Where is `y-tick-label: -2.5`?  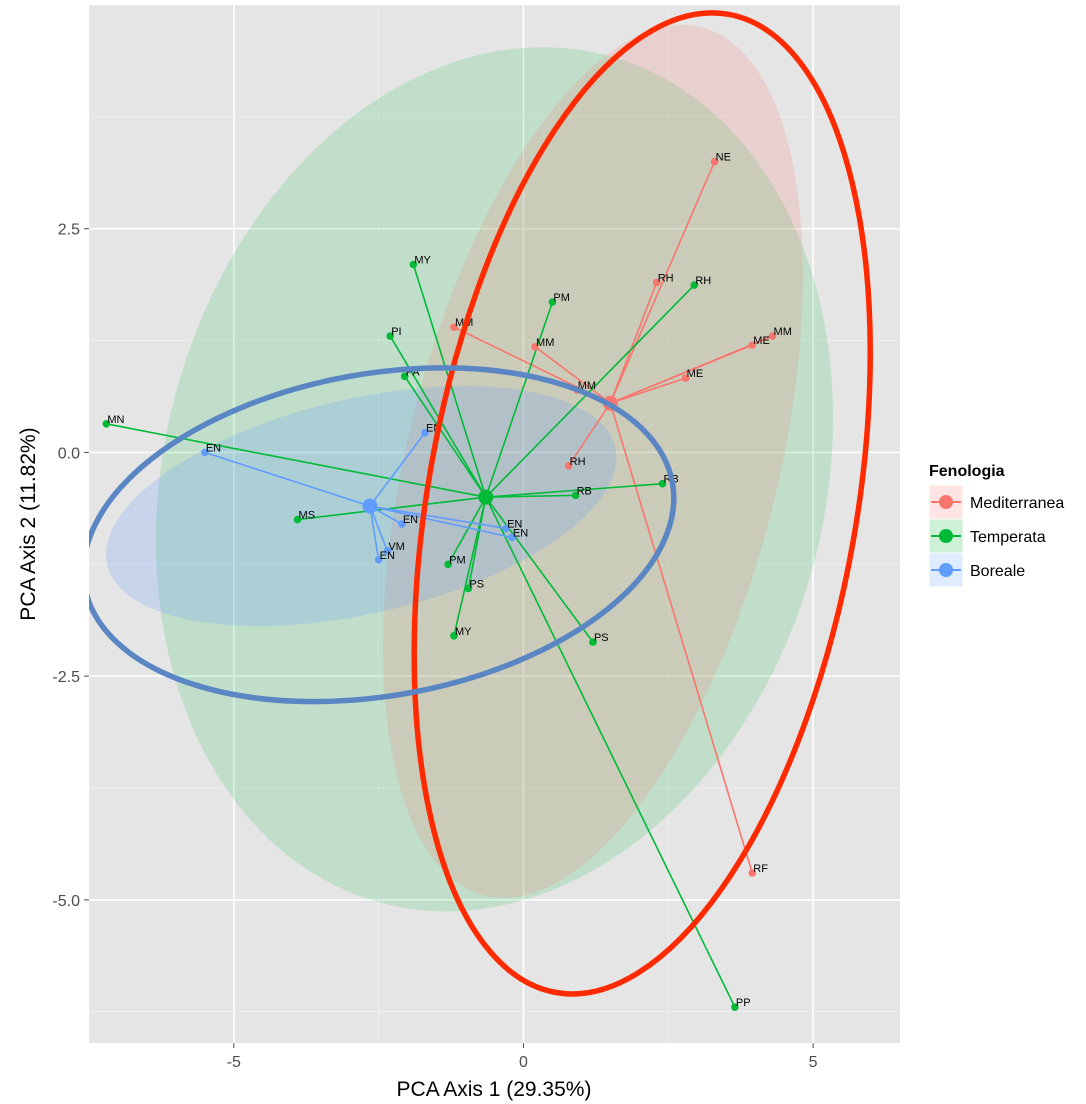
y-tick-label: -2.5 is located at coordinates (66, 677).